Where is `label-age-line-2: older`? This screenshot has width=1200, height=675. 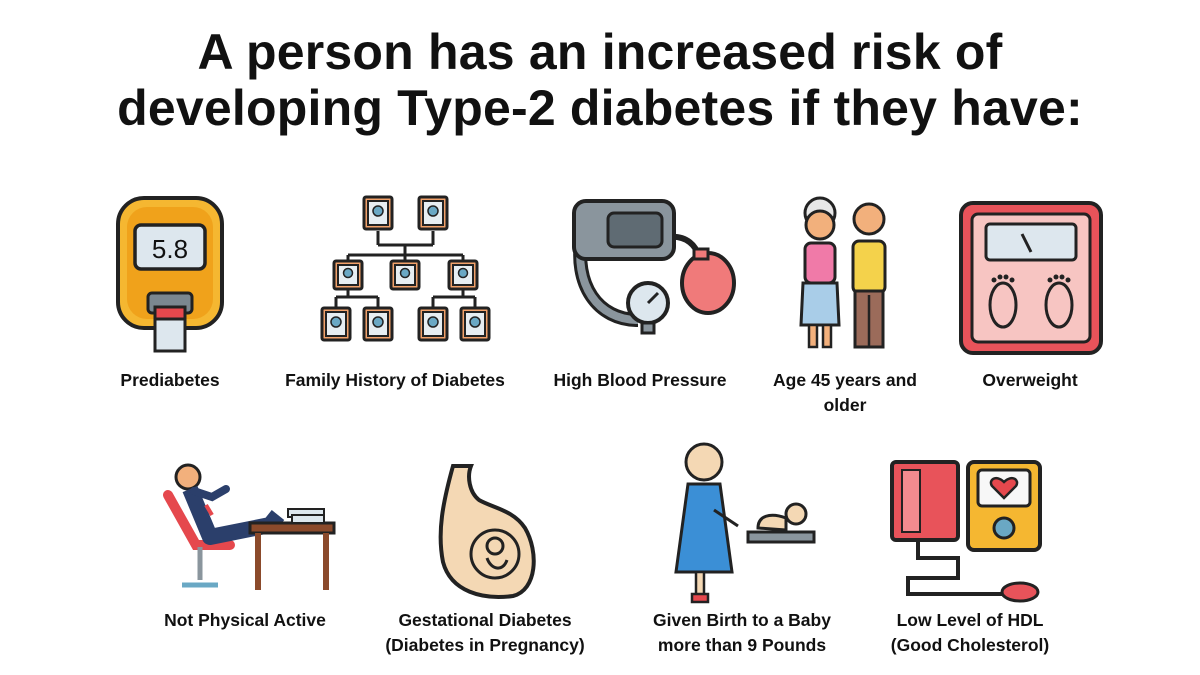 label-age-line-2: older is located at coordinates (845, 405).